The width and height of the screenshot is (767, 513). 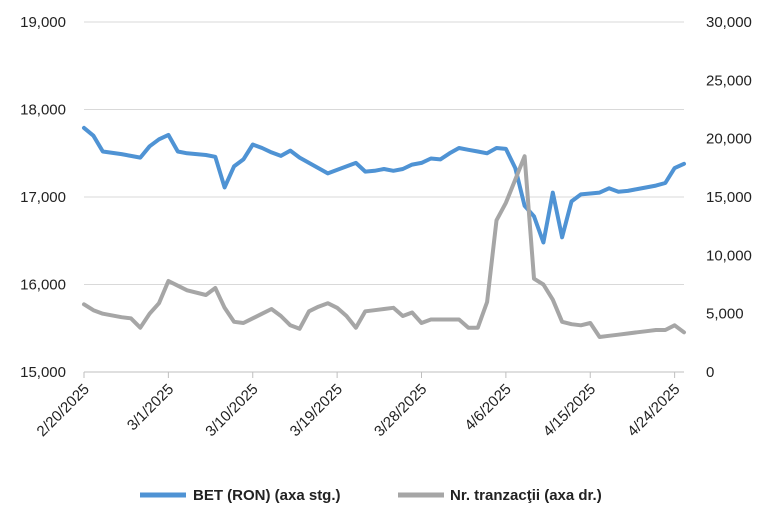 I want to click on y-left-tick-label: 17,000, so click(x=43, y=197).